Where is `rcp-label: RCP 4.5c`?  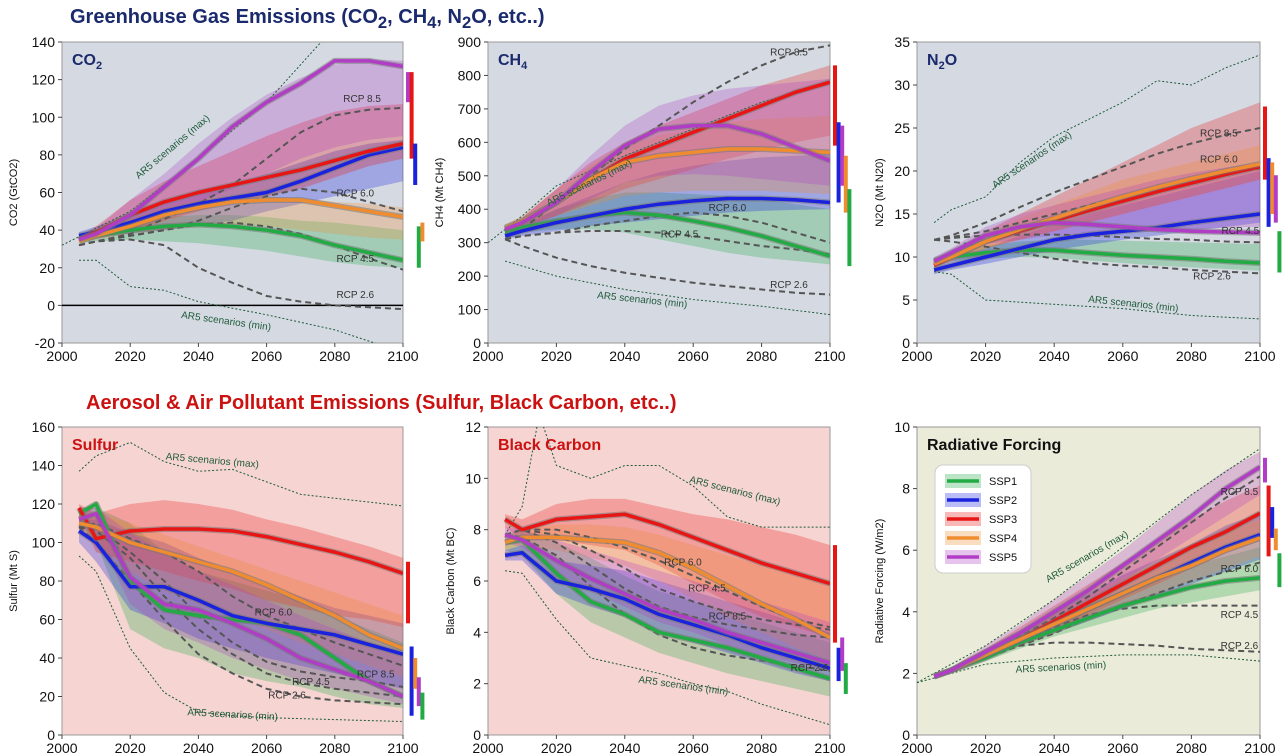
rcp-label: RCP 4.5c is located at coordinates (1243, 231).